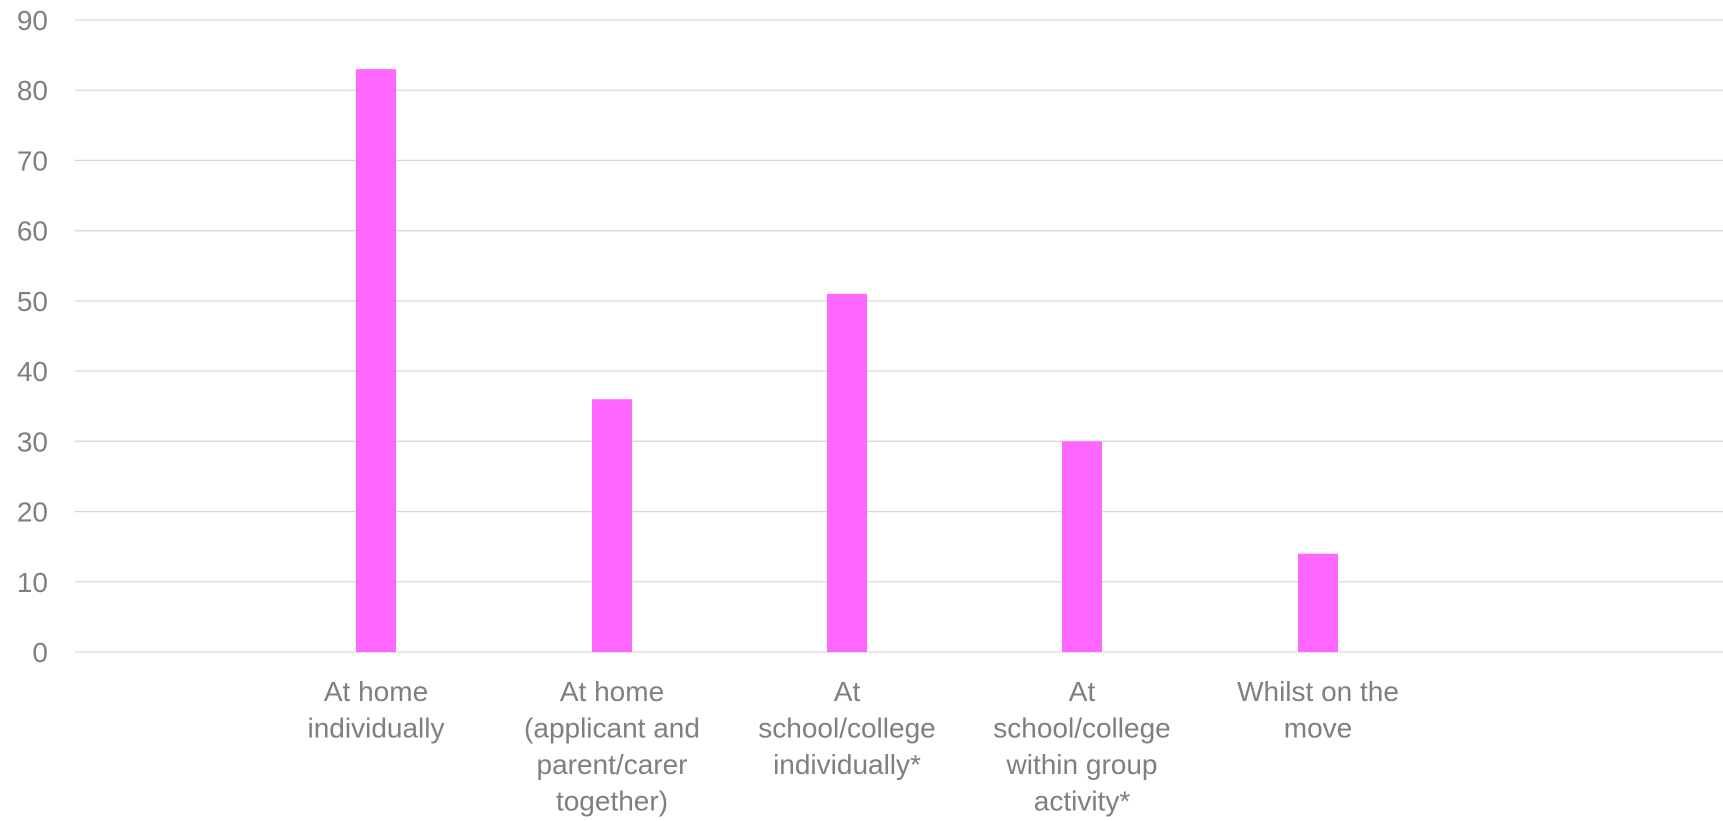 This screenshot has width=1723, height=821. I want to click on x-category-label-line: individually*, so click(847, 764).